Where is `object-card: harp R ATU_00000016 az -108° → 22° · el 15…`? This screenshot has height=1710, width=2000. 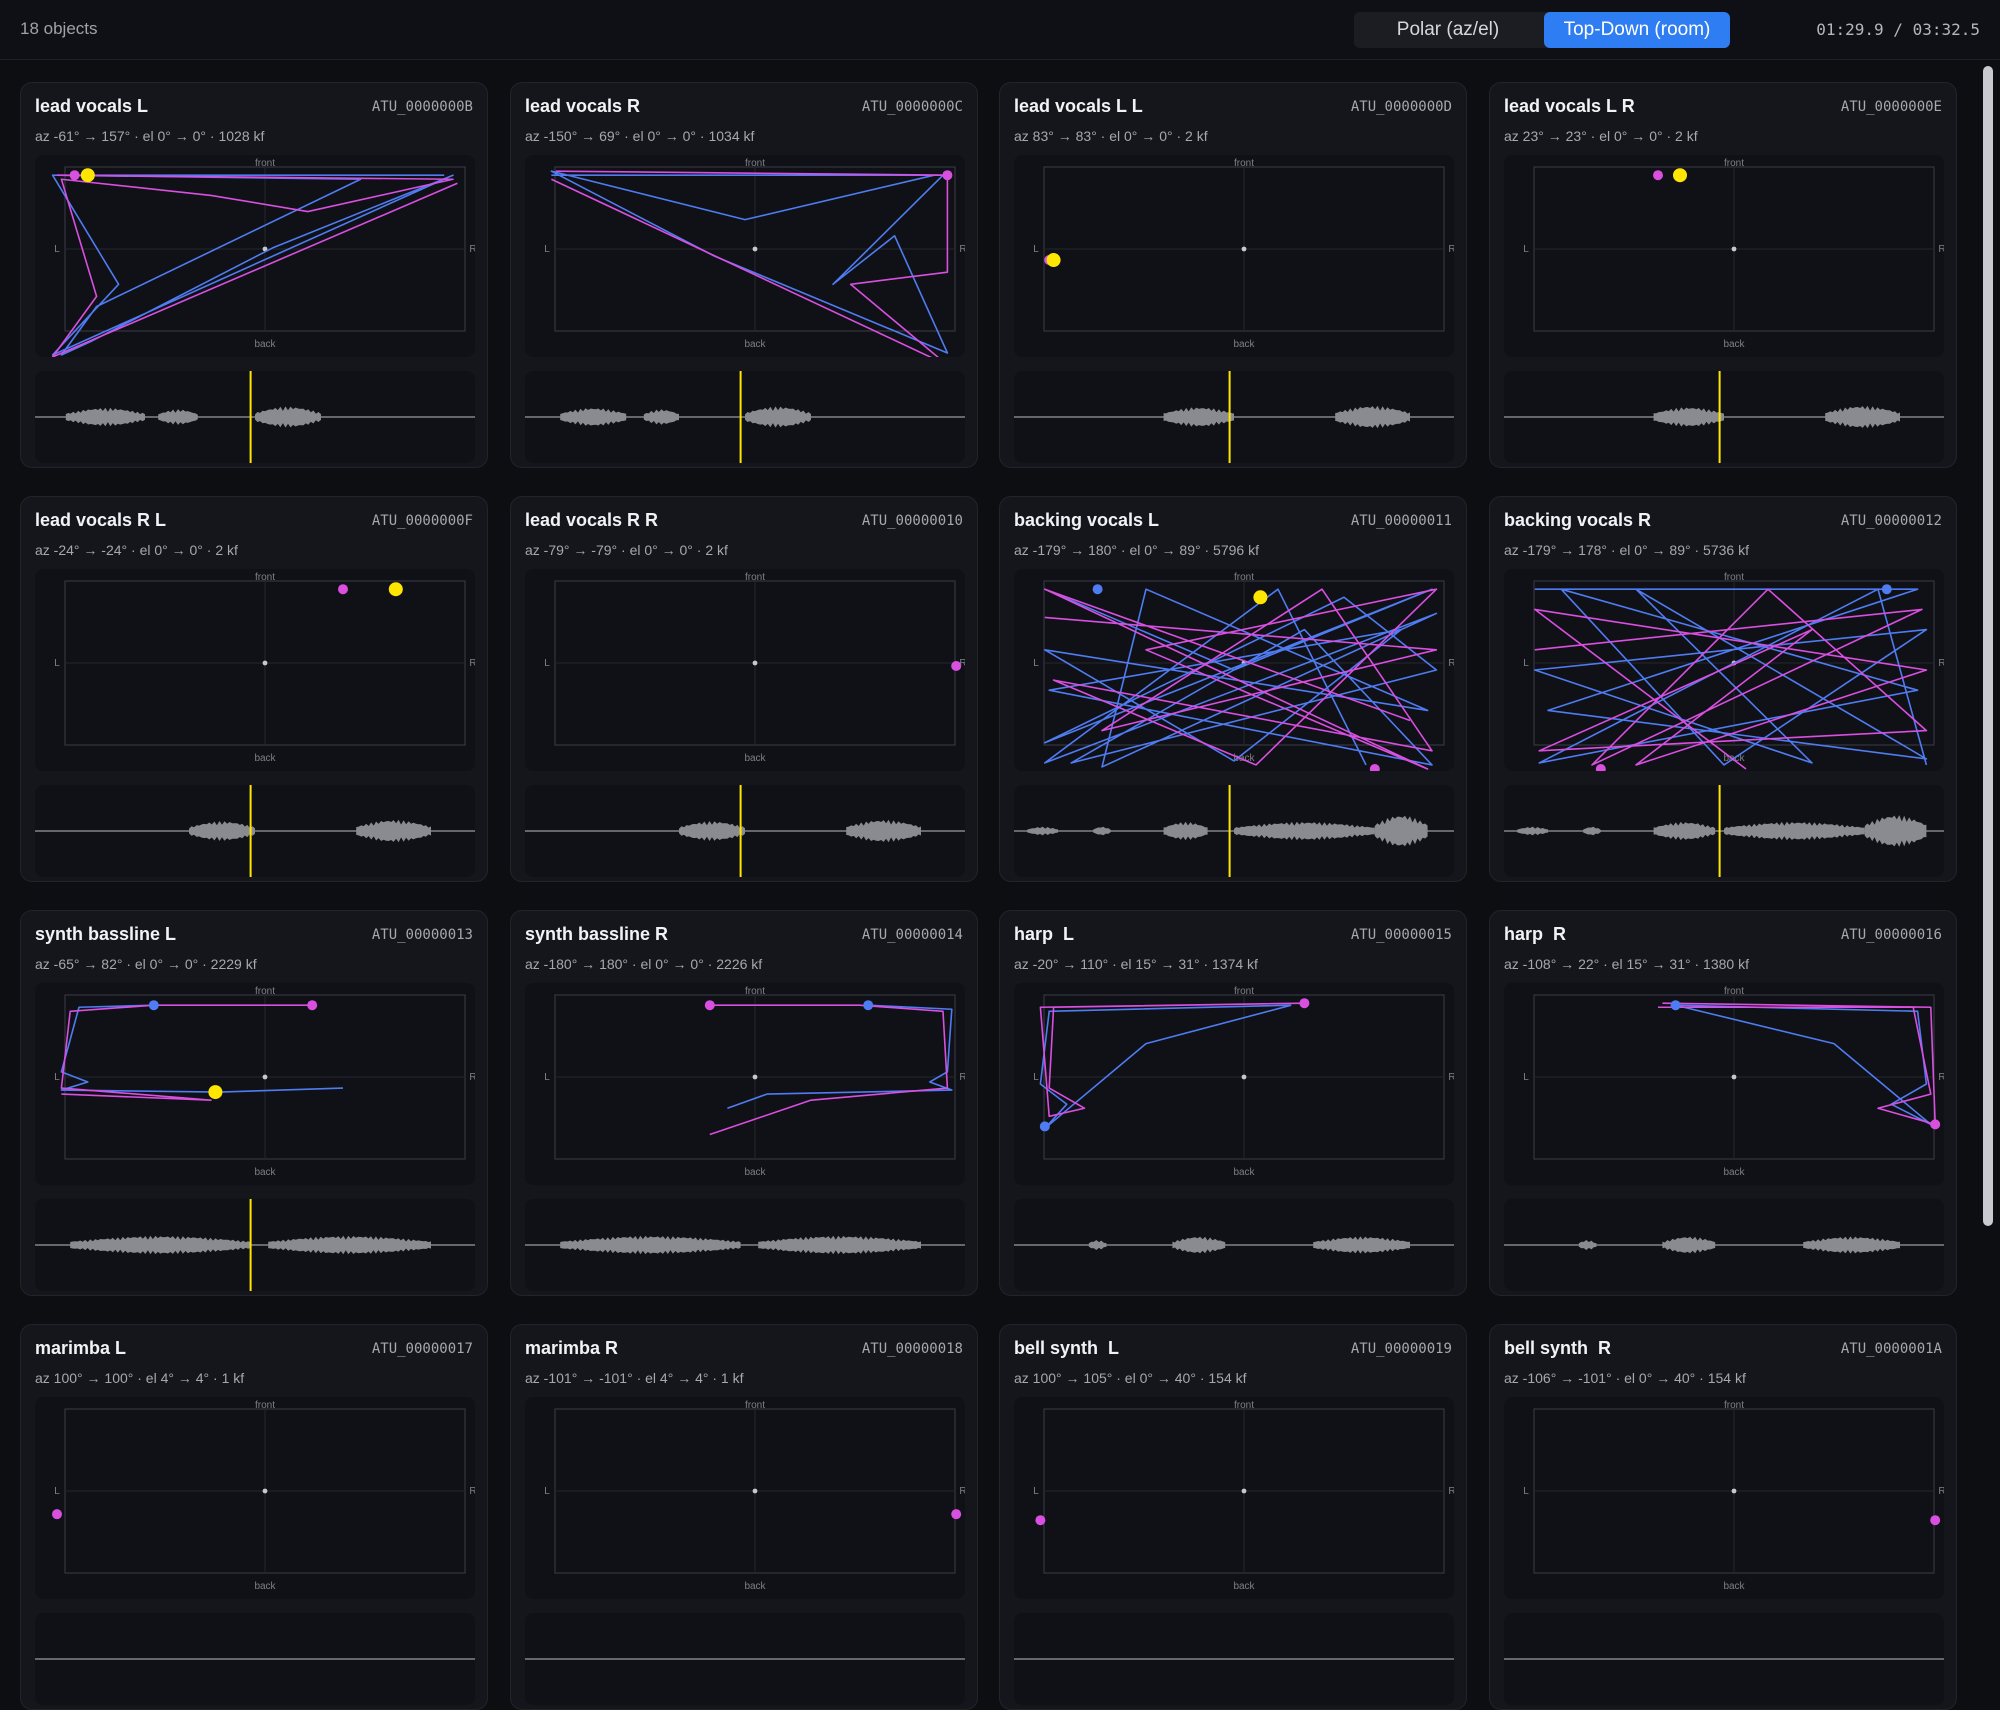
object-card: harp R ATU_00000016 az -108° → 22° · el 15… is located at coordinates (1723, 1103).